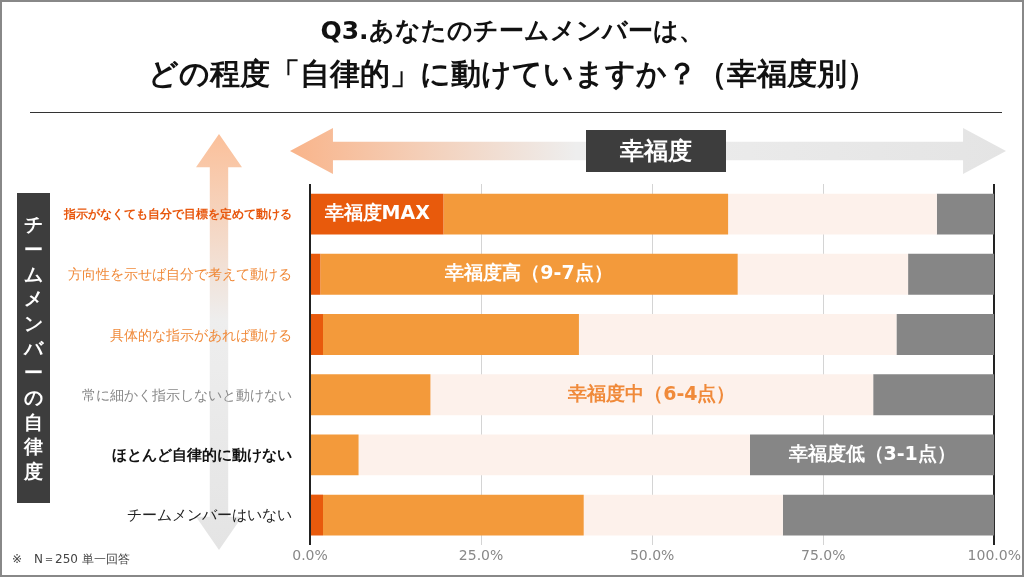  What do you see at coordinates (656, 151) in the screenshot?
I see `x-axis-title: 幸福度` at bounding box center [656, 151].